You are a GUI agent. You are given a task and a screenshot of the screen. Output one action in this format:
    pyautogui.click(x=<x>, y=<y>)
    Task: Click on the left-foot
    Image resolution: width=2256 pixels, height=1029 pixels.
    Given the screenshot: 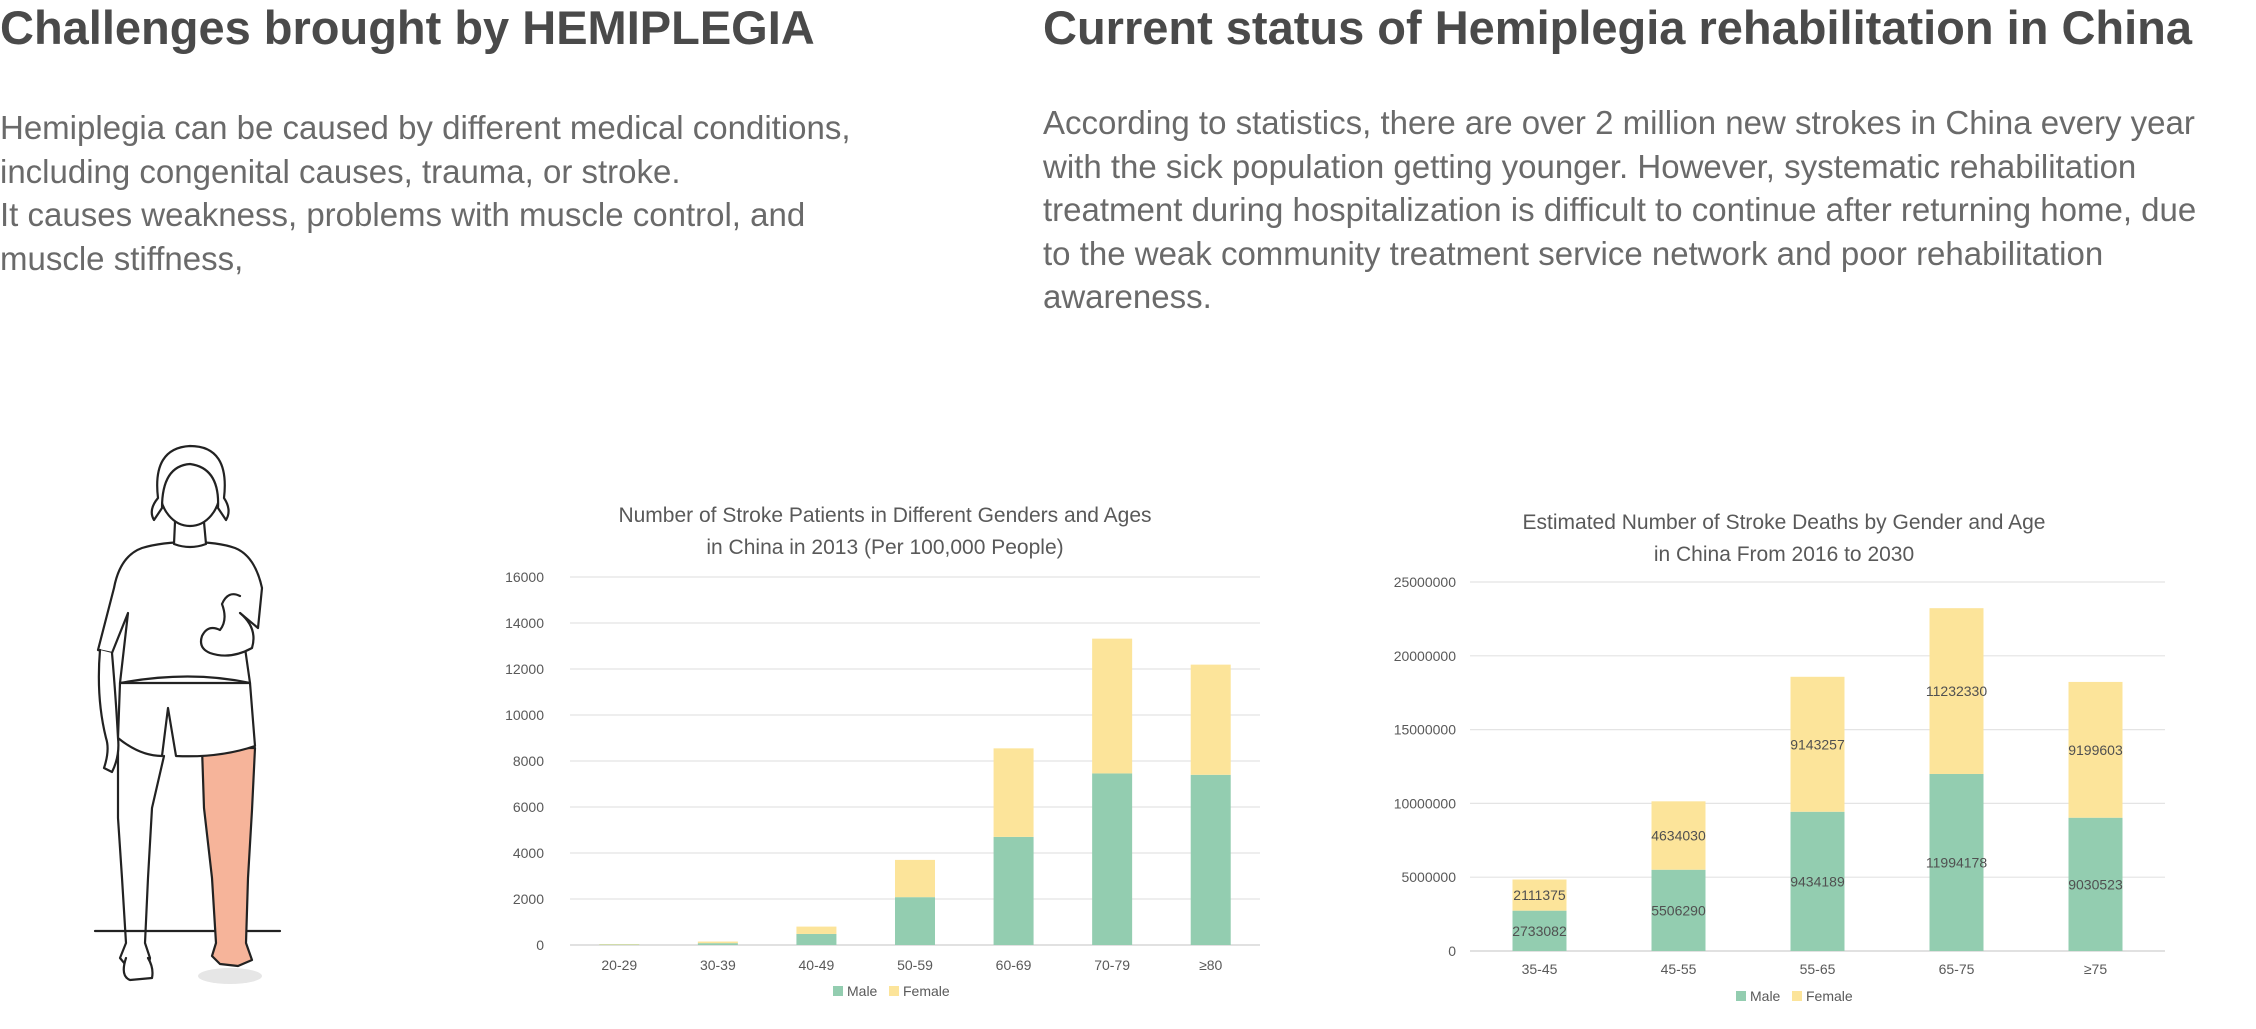 What is the action you would take?
    pyautogui.click(x=138, y=969)
    